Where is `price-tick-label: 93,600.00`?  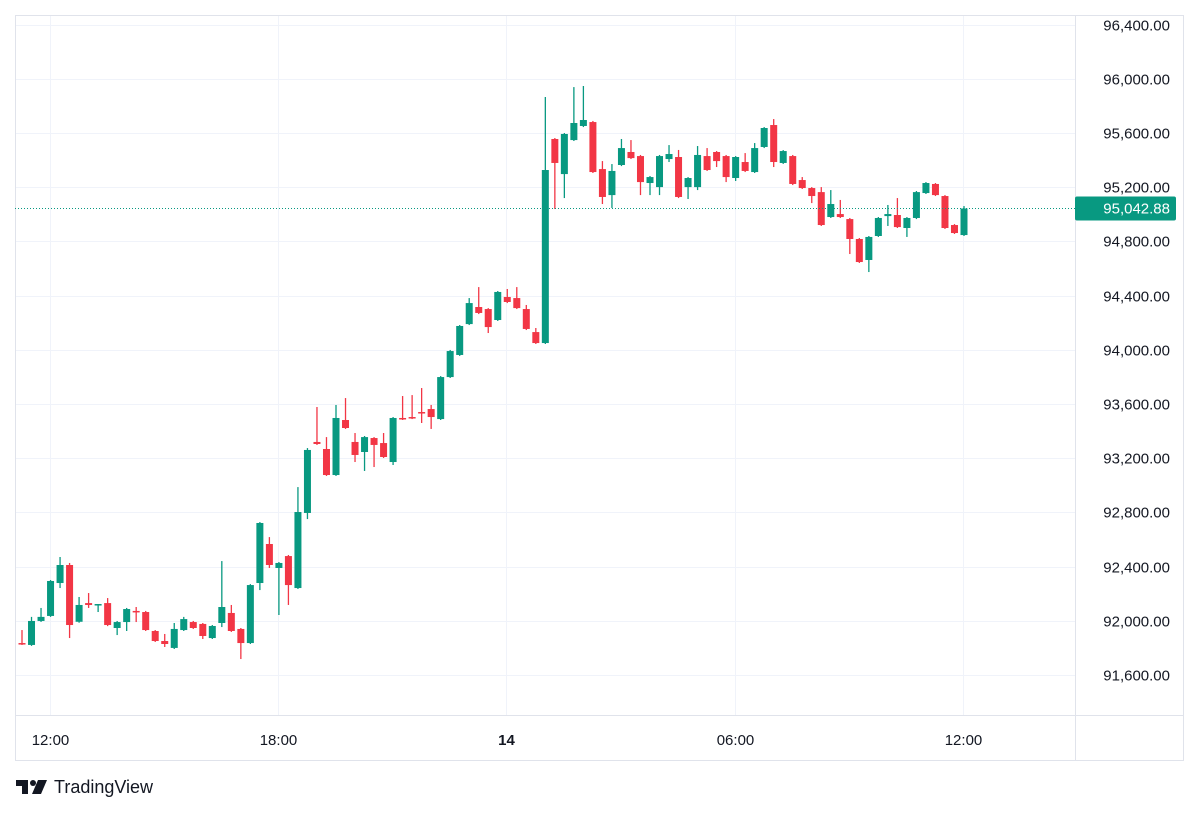
price-tick-label: 93,600.00 is located at coordinates (1136, 405).